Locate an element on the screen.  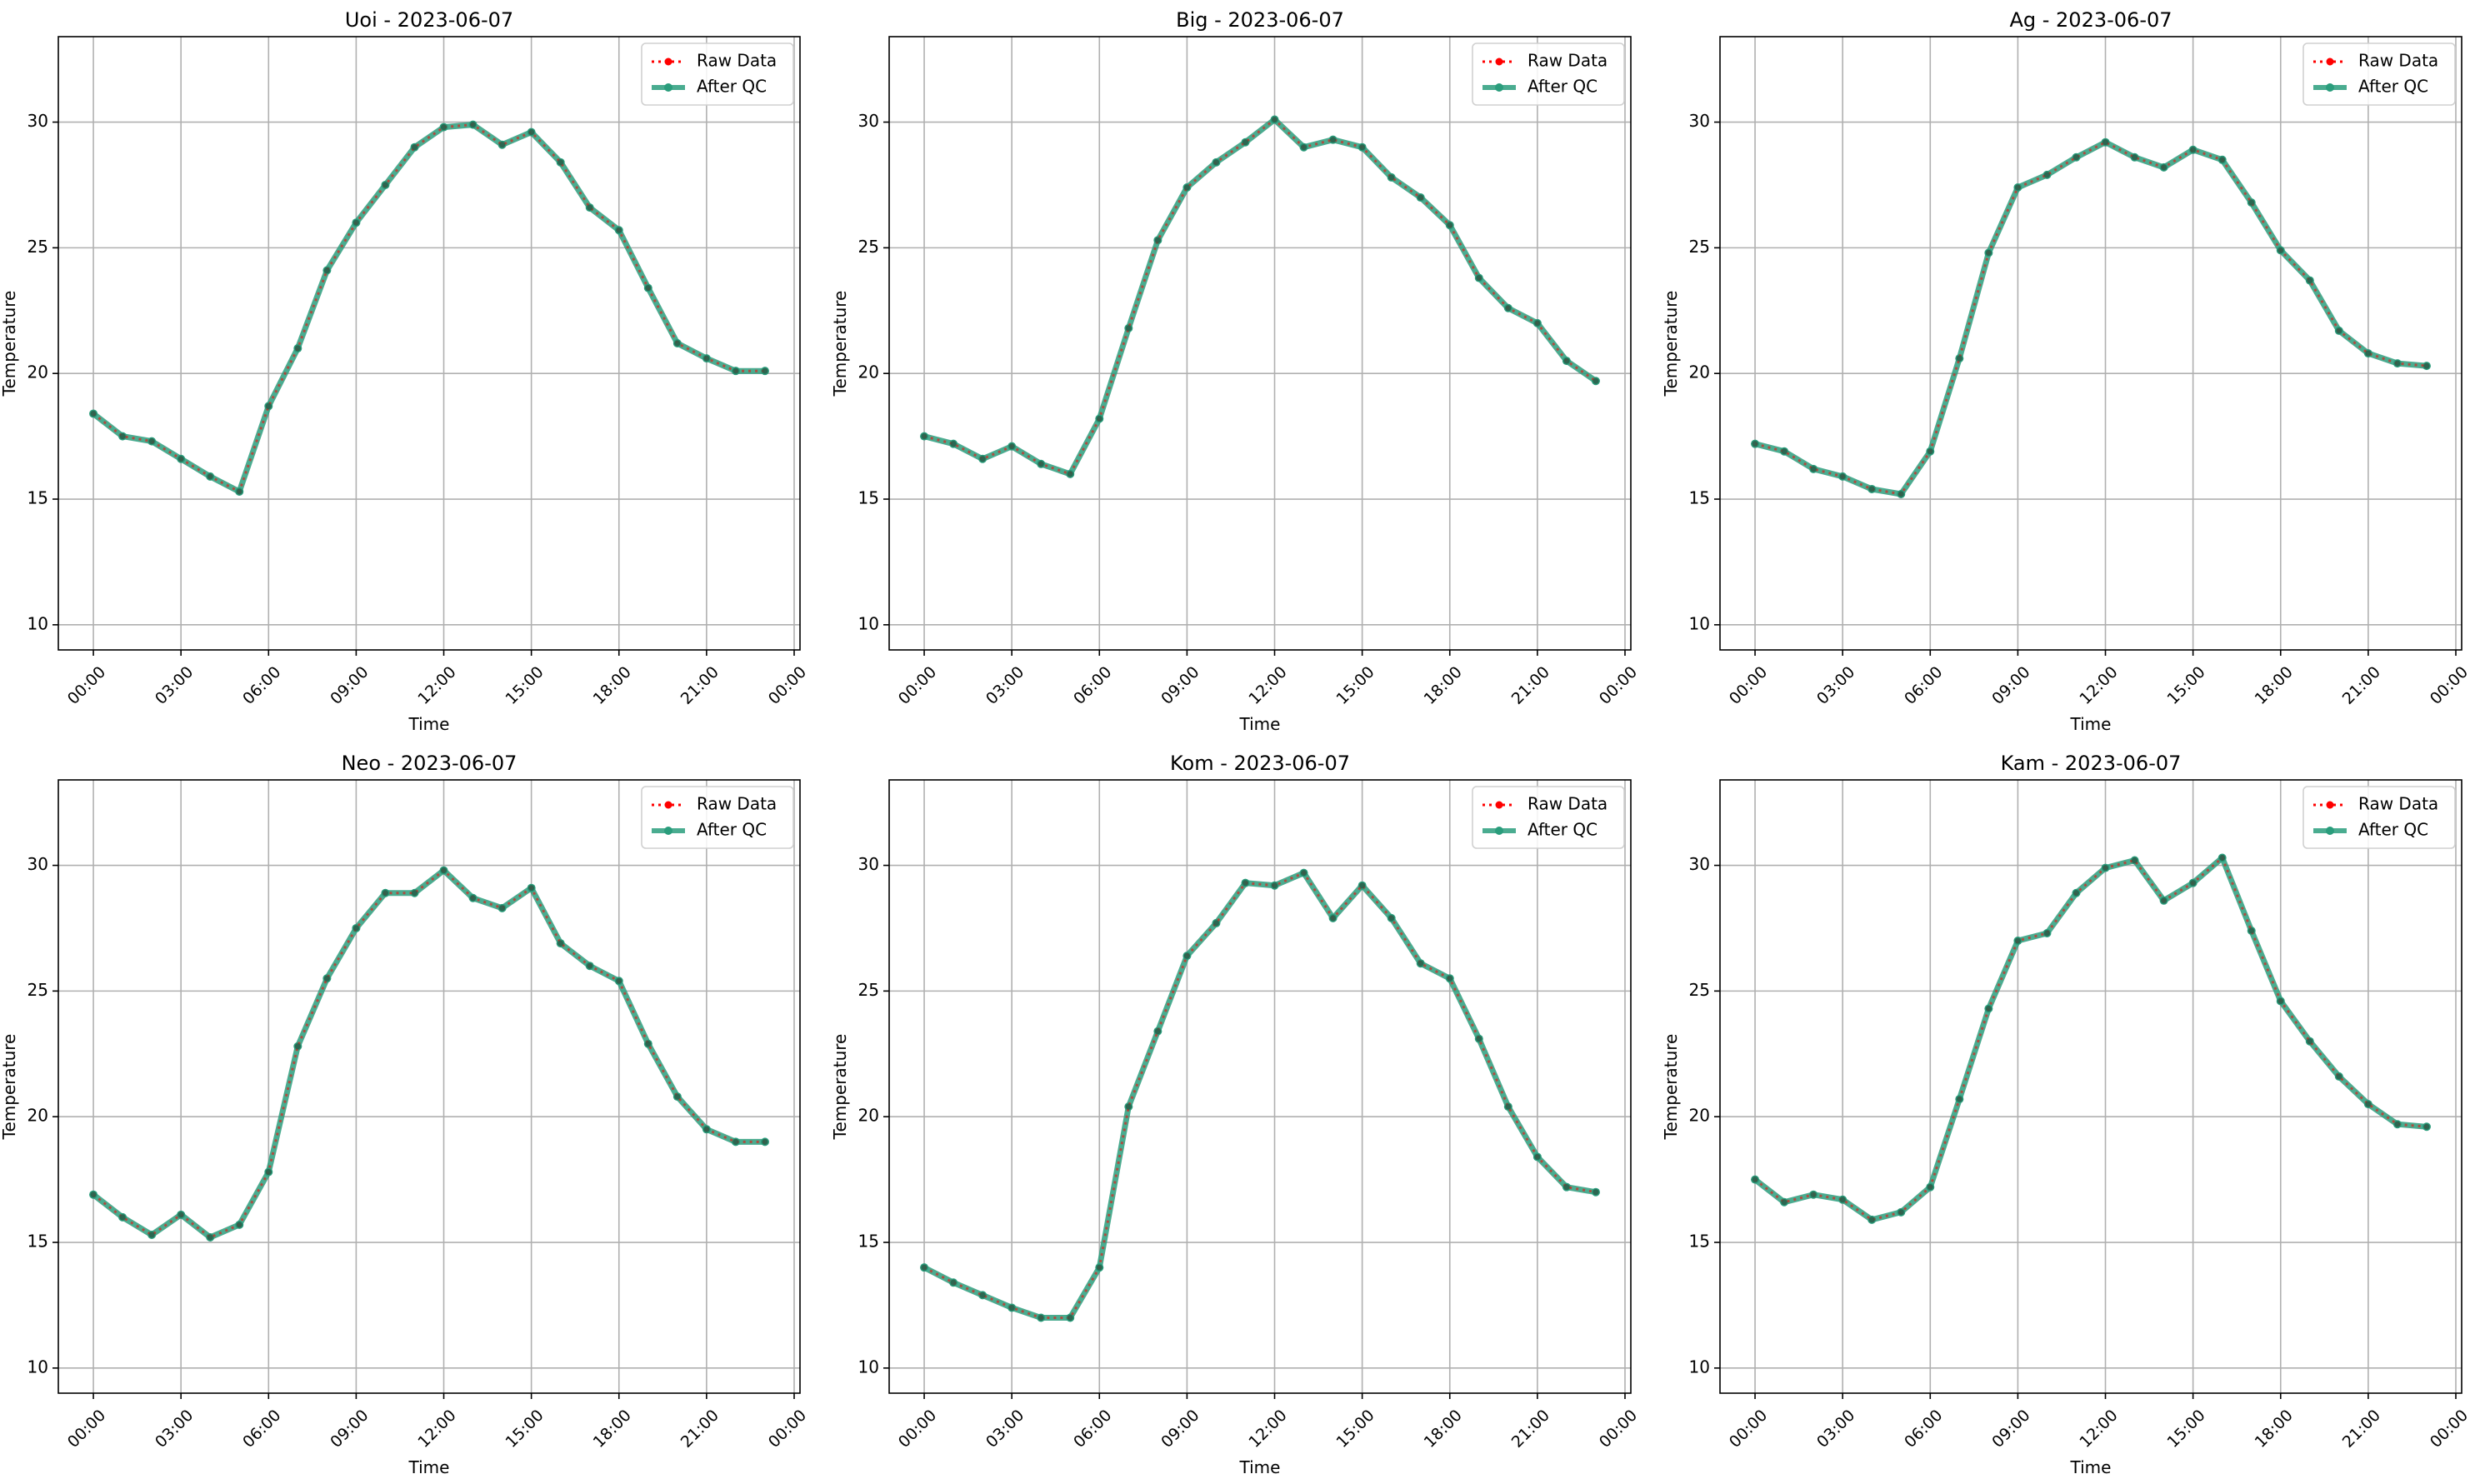
x-tick-label: 12:00 is located at coordinates (2098, 1429).